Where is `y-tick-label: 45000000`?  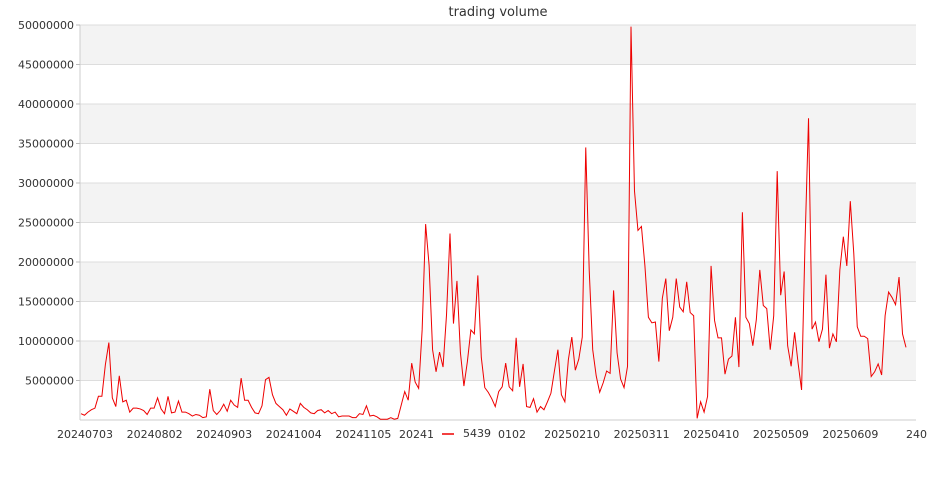
y-tick-label: 45000000 is located at coordinates (46, 65).